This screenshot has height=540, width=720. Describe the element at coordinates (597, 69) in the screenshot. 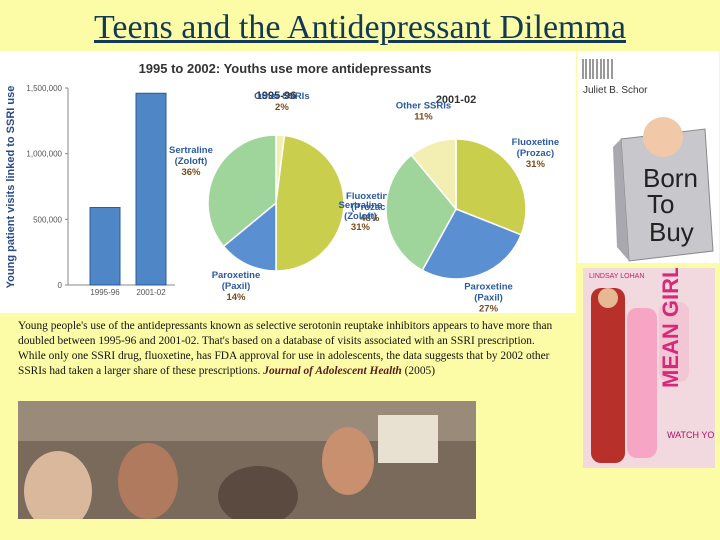

I see `barcode` at that location.